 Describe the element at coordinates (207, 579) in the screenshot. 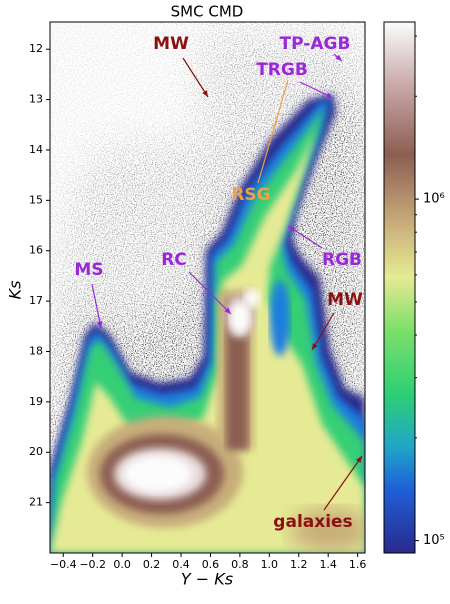

I see `x-axis-label: Y − Ks` at that location.